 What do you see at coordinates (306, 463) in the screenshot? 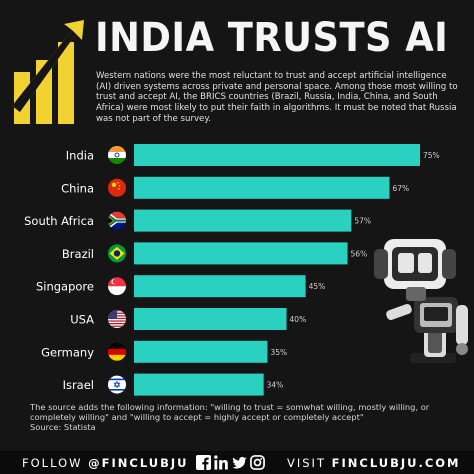
I see `visit-label: VISIT` at bounding box center [306, 463].